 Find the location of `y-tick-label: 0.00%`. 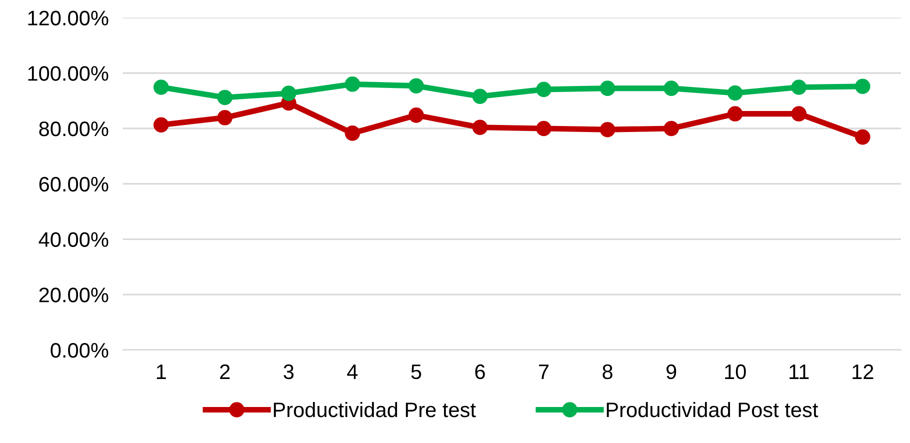

y-tick-label: 0.00% is located at coordinates (79, 350).